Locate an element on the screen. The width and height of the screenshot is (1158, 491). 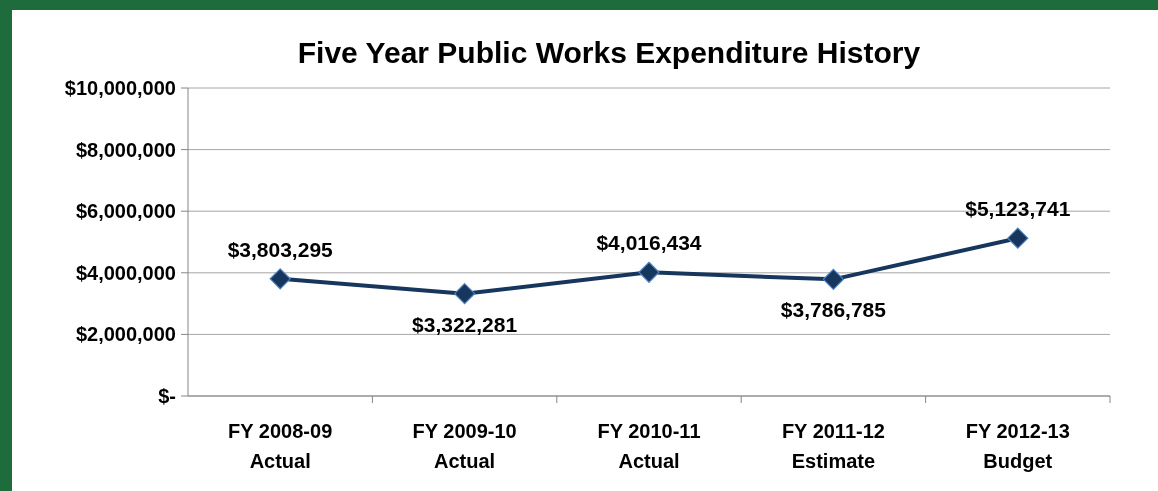
x-tick-label: FY 2011-12 Estimate is located at coordinates (833, 446).